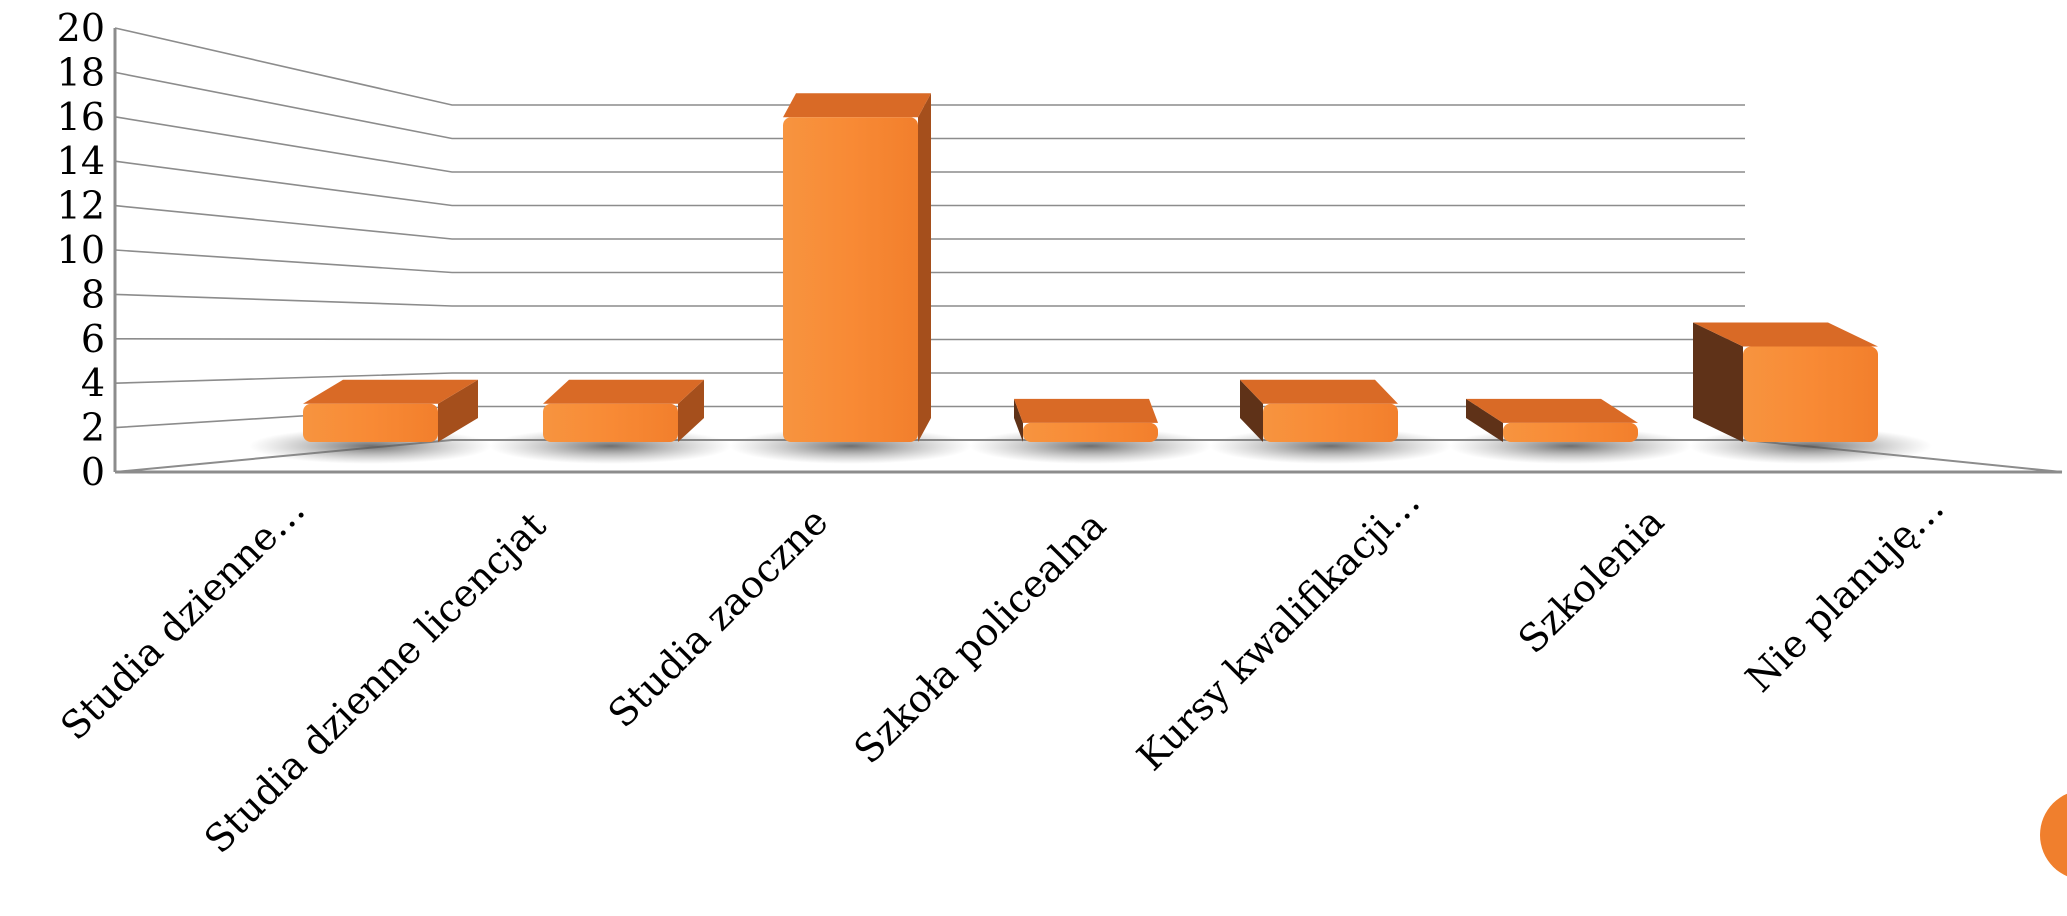 The height and width of the screenshot is (916, 2067). What do you see at coordinates (81, 28) in the screenshot?
I see `y-tick-label: 20` at bounding box center [81, 28].